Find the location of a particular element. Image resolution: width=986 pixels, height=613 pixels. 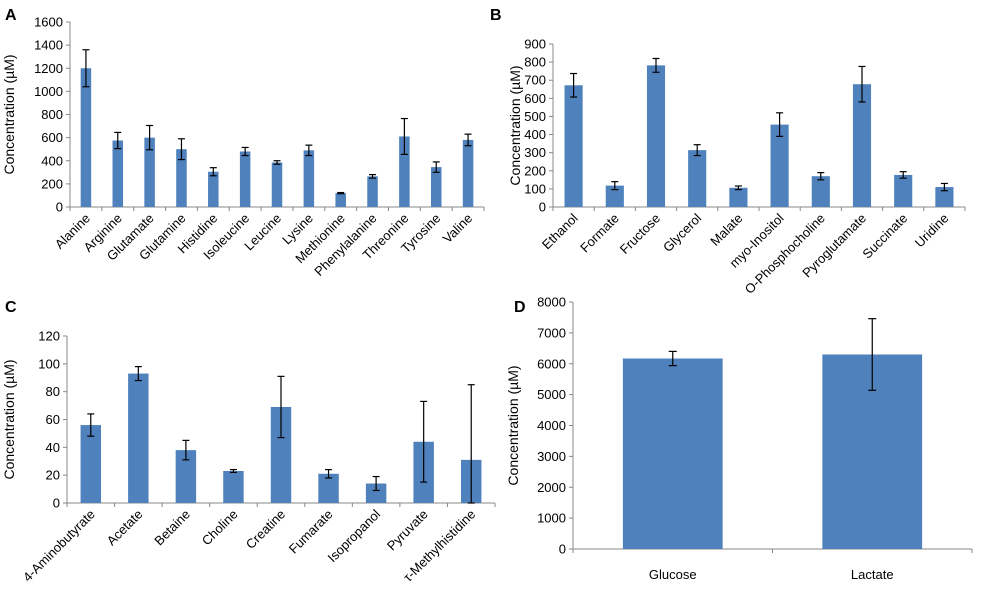

bar-isoleucine is located at coordinates (245, 179).